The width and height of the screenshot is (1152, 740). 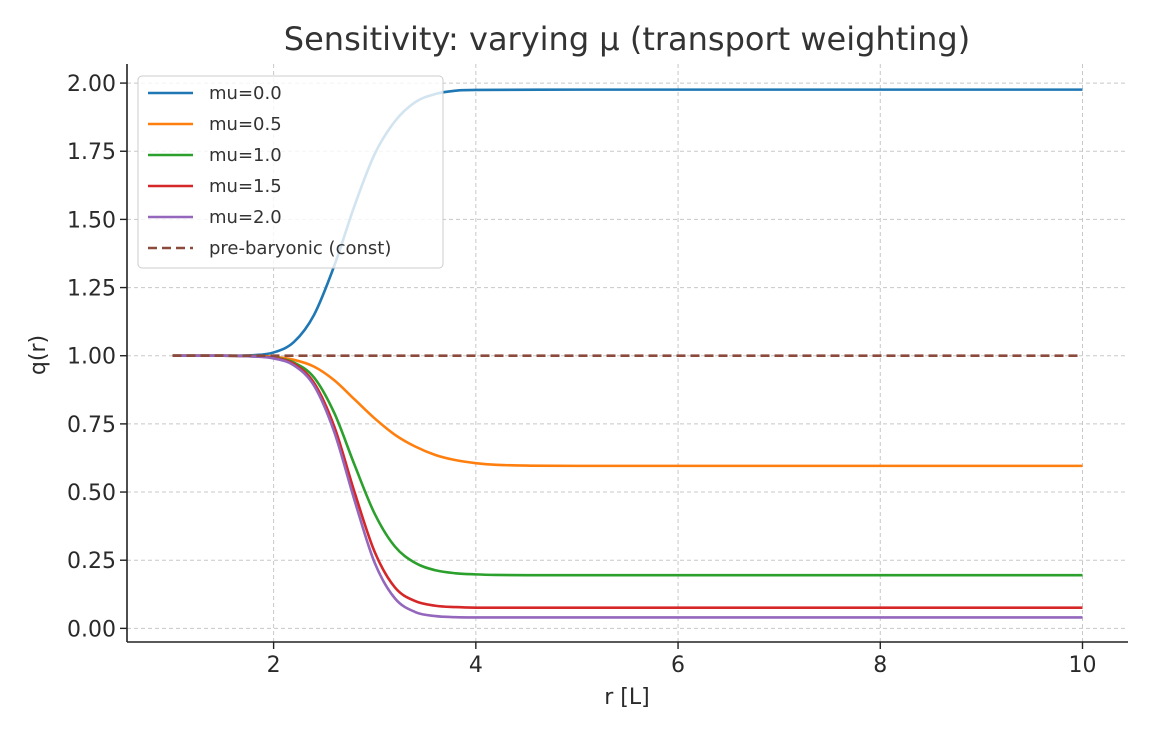 I want to click on x-axis-label: r [L], so click(x=626, y=697).